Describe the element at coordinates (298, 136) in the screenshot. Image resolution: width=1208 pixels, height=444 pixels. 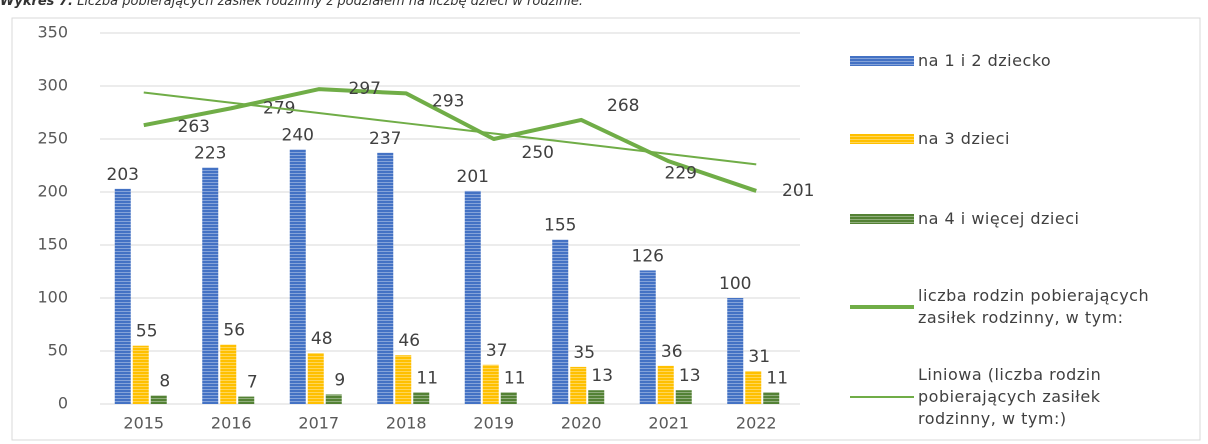
I see `bar-value-label: 240` at that location.